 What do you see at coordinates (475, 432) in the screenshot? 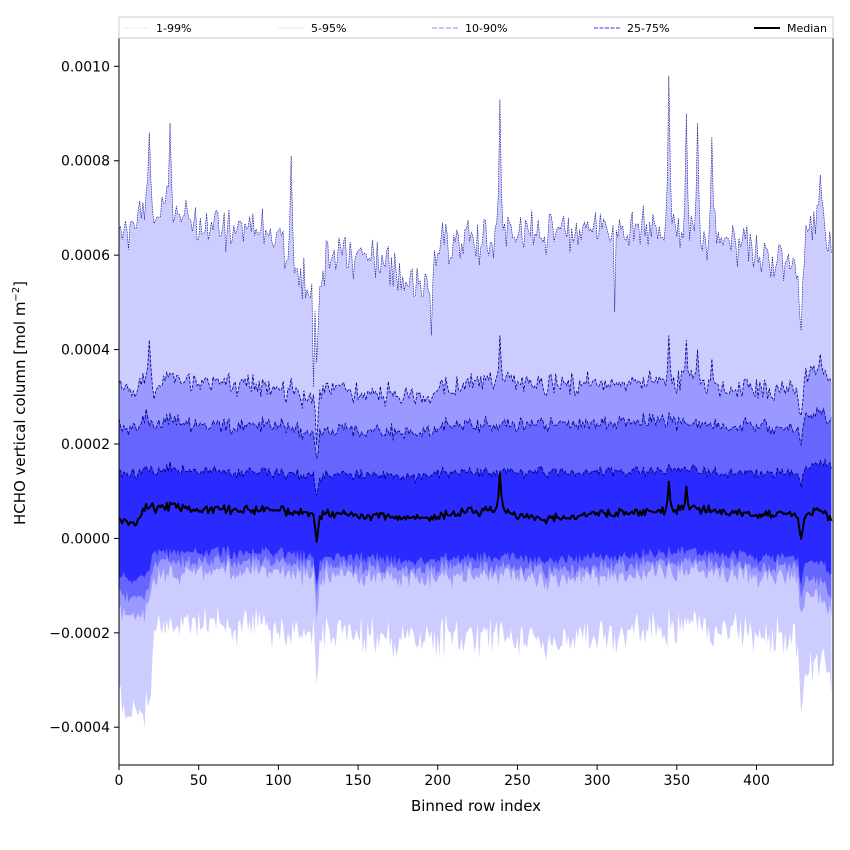
I see `line-p90` at bounding box center [475, 432].